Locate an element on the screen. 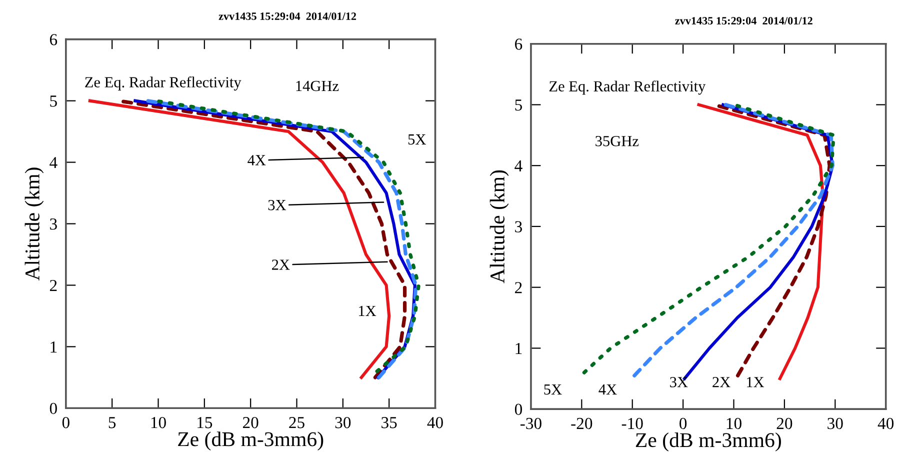  x-tick-label: -10 is located at coordinates (632, 424).